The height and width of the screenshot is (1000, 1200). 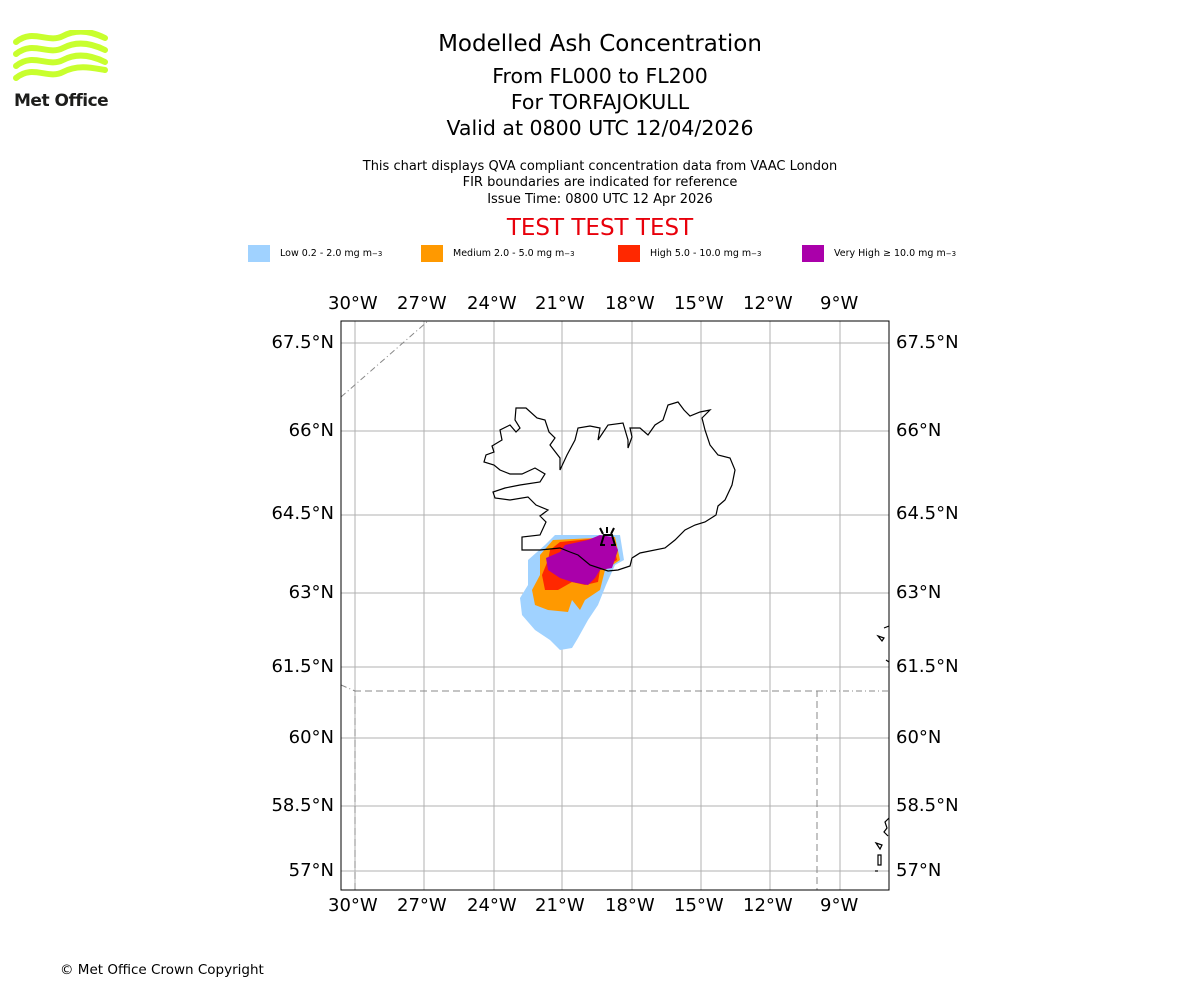 I want to click on legend-low: Low 0.2 - 2.0 mg m −3, so click(x=315, y=253).